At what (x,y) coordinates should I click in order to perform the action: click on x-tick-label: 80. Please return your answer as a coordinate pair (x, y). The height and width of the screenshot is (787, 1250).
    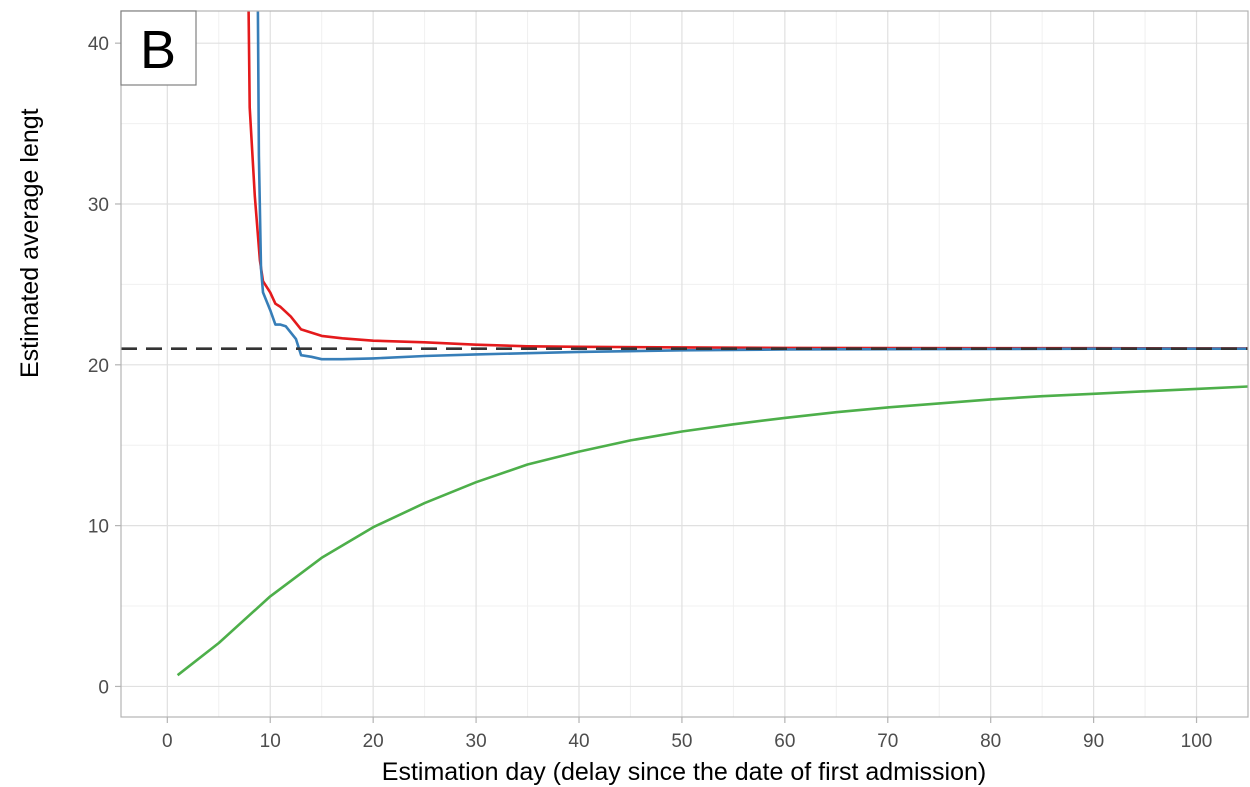
    Looking at the image, I should click on (990, 741).